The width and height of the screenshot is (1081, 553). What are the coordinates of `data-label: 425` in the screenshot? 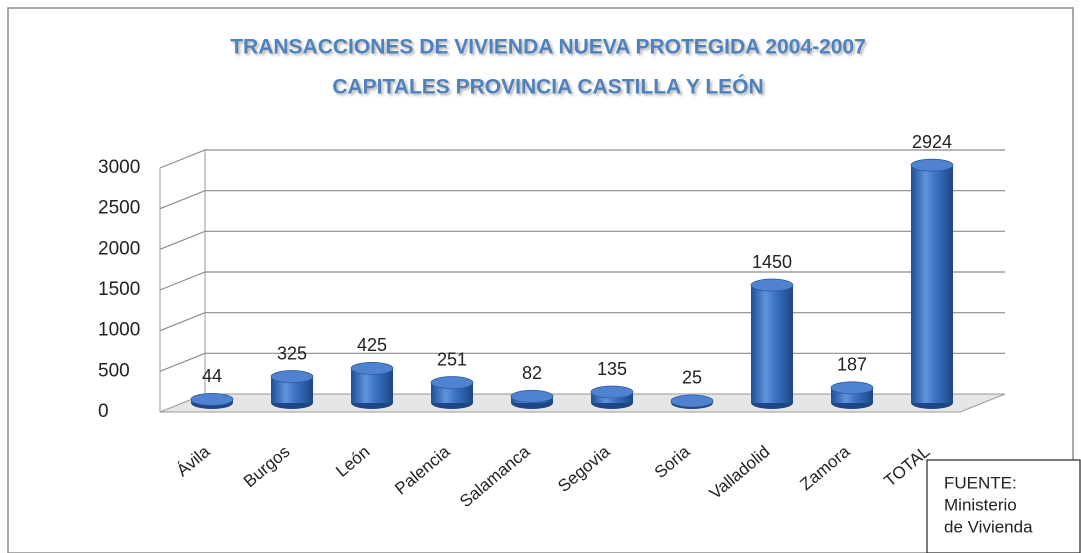 It's located at (372, 345).